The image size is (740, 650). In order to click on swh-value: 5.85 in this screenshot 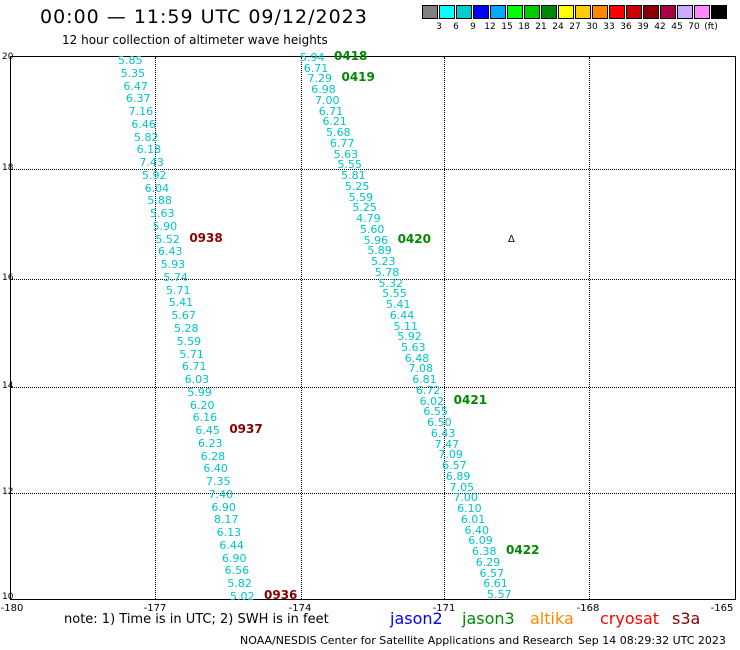, I will do `click(130, 60)`.